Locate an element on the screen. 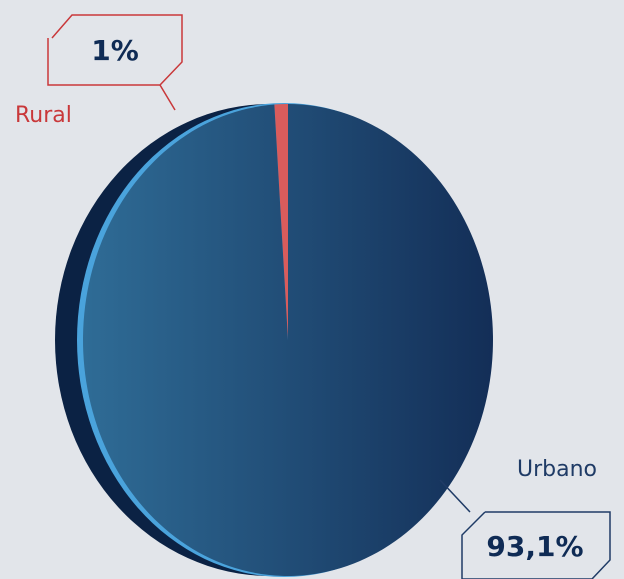 This screenshot has width=624, height=579. pie-slice is located at coordinates (281, 222).